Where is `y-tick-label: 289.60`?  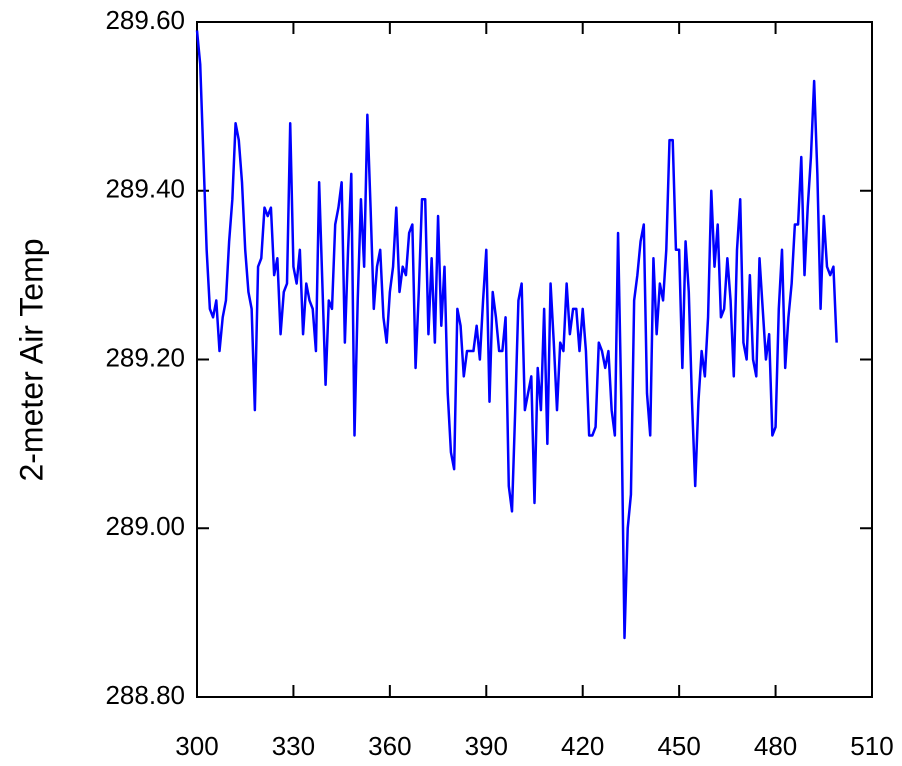 y-tick-label: 289.60 is located at coordinates (145, 20).